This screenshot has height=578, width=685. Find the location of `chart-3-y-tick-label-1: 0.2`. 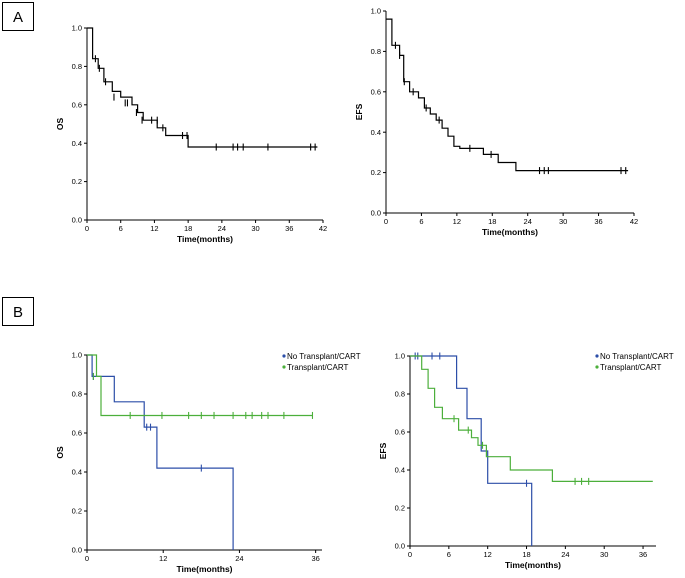

chart-3-y-tick-label-1: 0.2 is located at coordinates (400, 508).